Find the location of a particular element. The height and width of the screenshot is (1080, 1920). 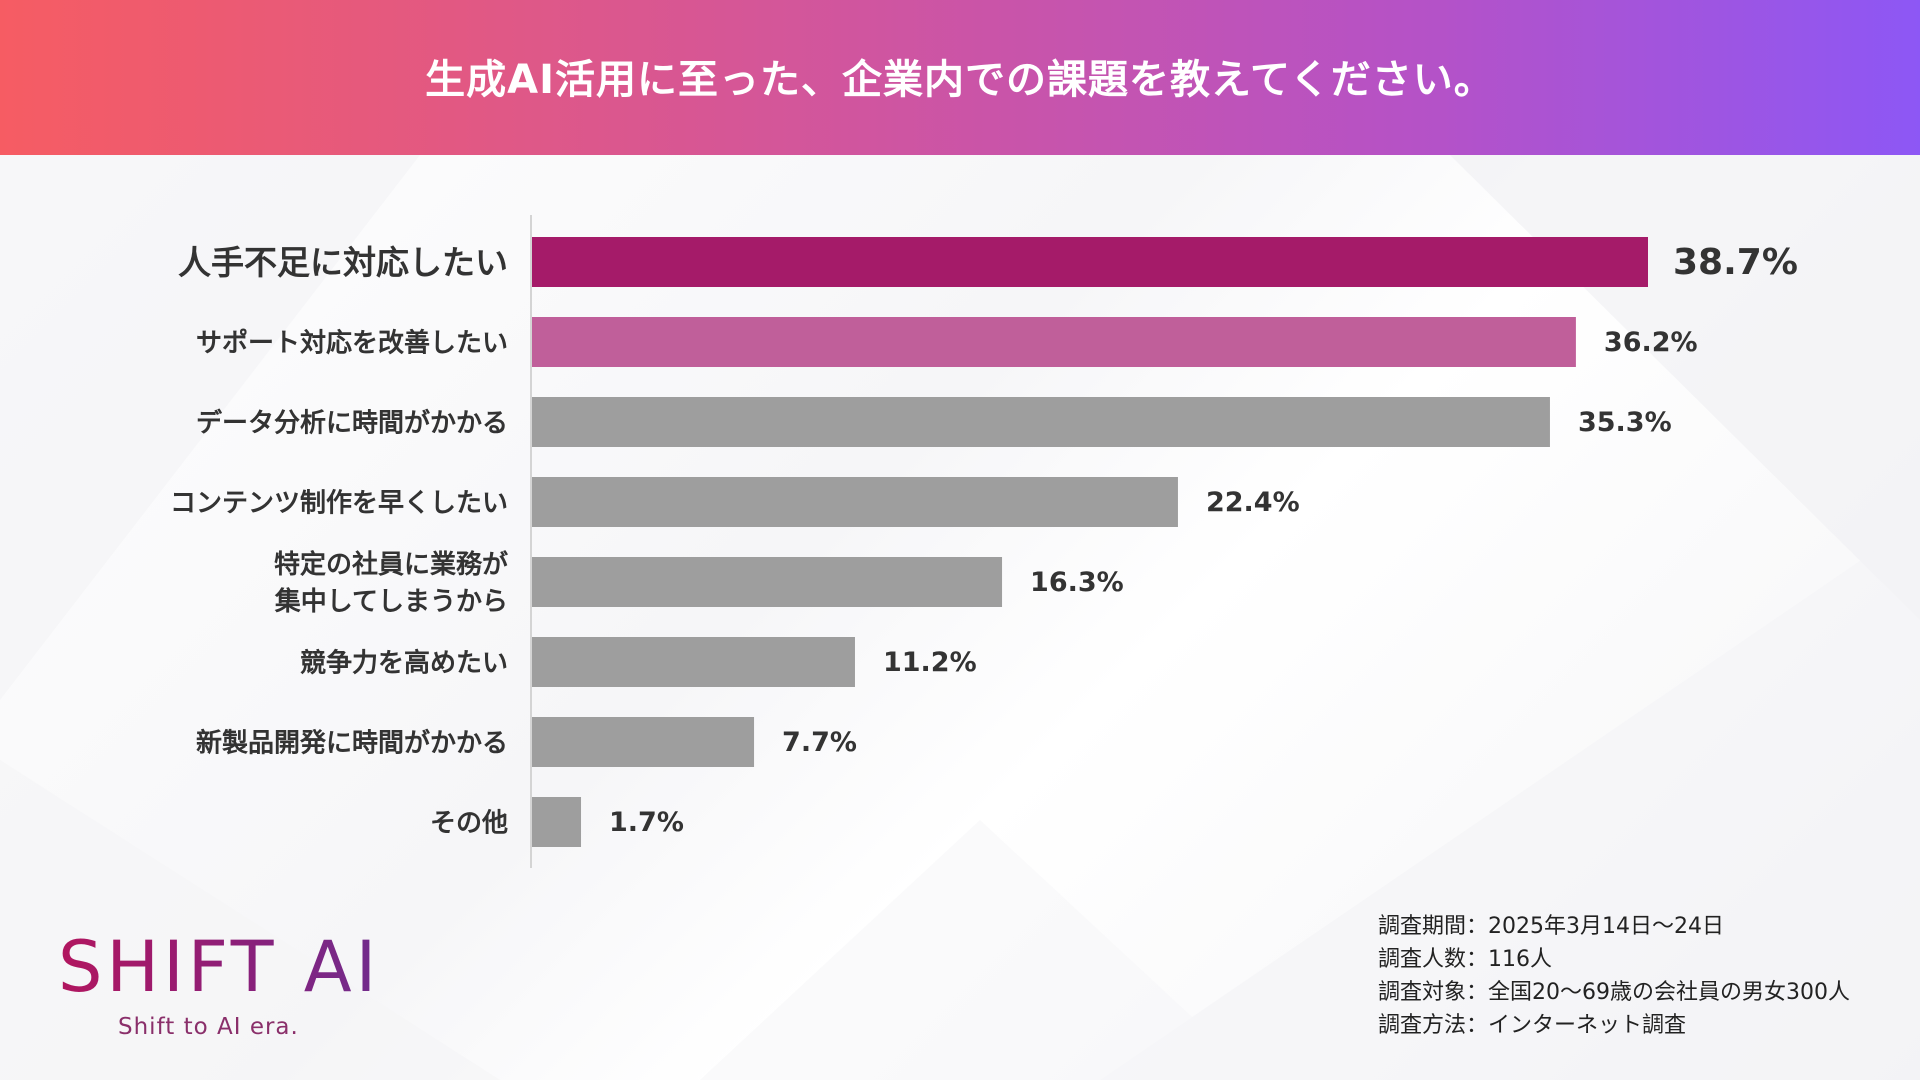

category-label-line: 集中してしまうから is located at coordinates (391, 601).